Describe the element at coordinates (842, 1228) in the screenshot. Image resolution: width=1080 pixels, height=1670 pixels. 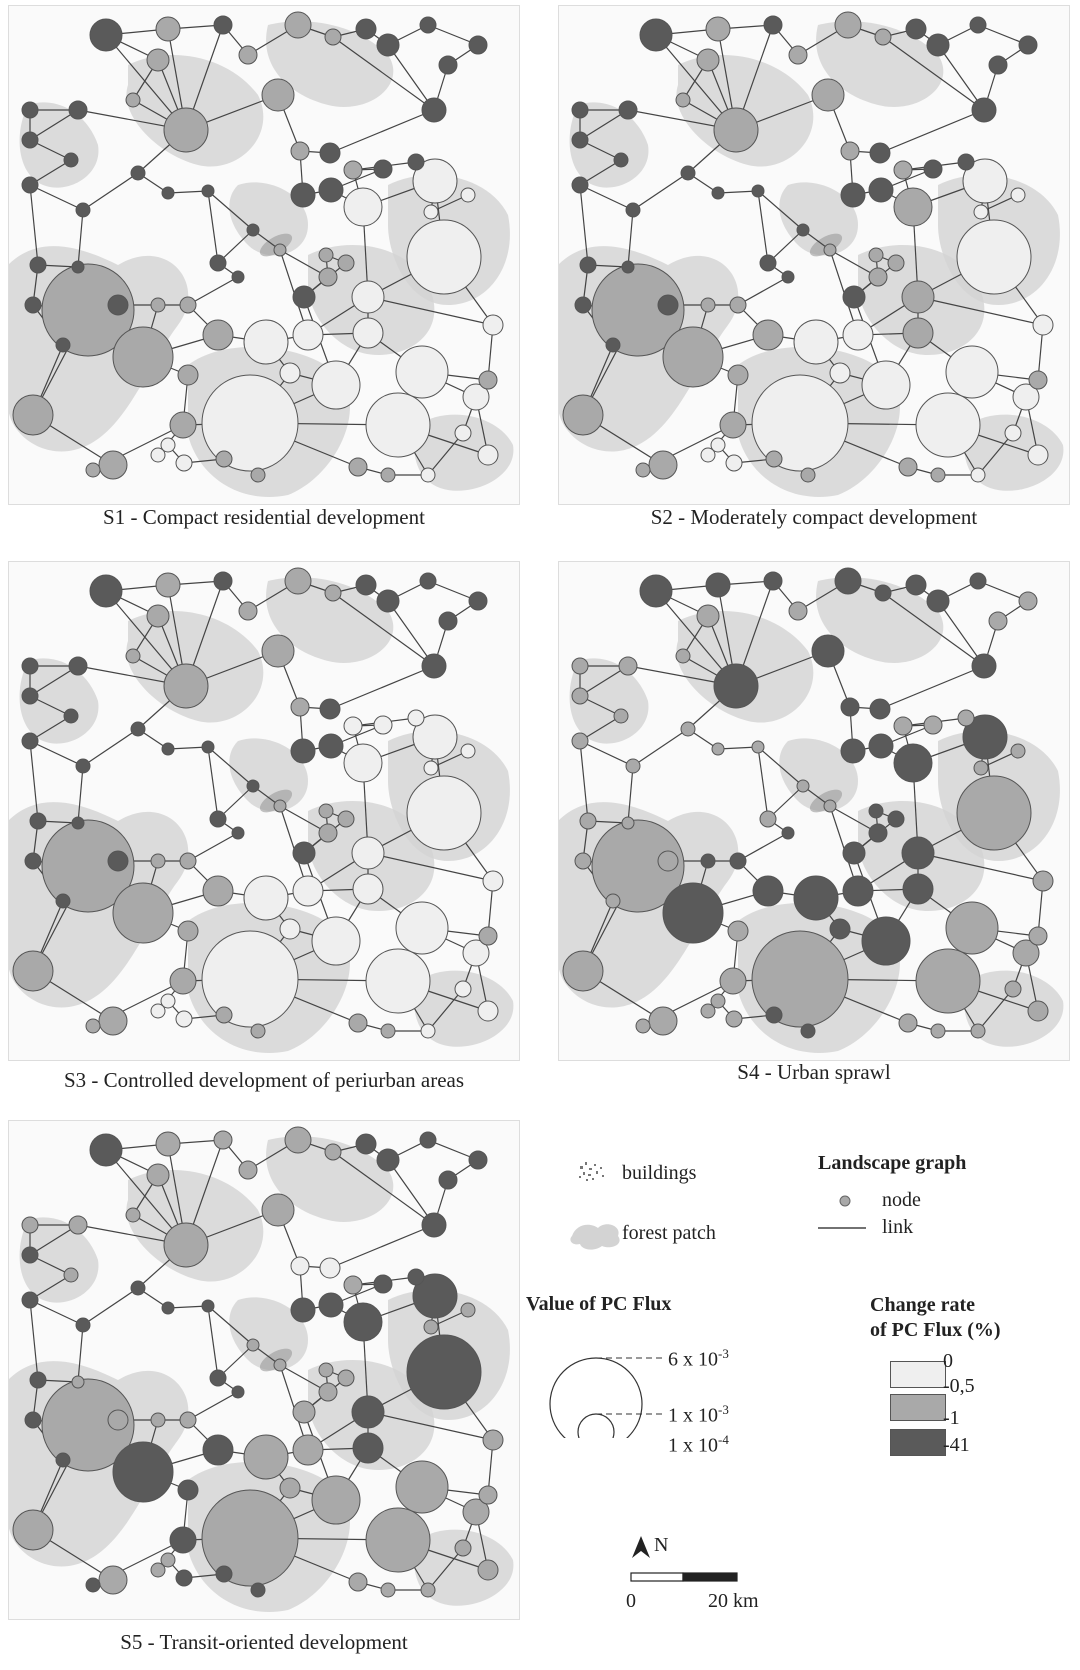
I see `link-symbol-icon` at that location.